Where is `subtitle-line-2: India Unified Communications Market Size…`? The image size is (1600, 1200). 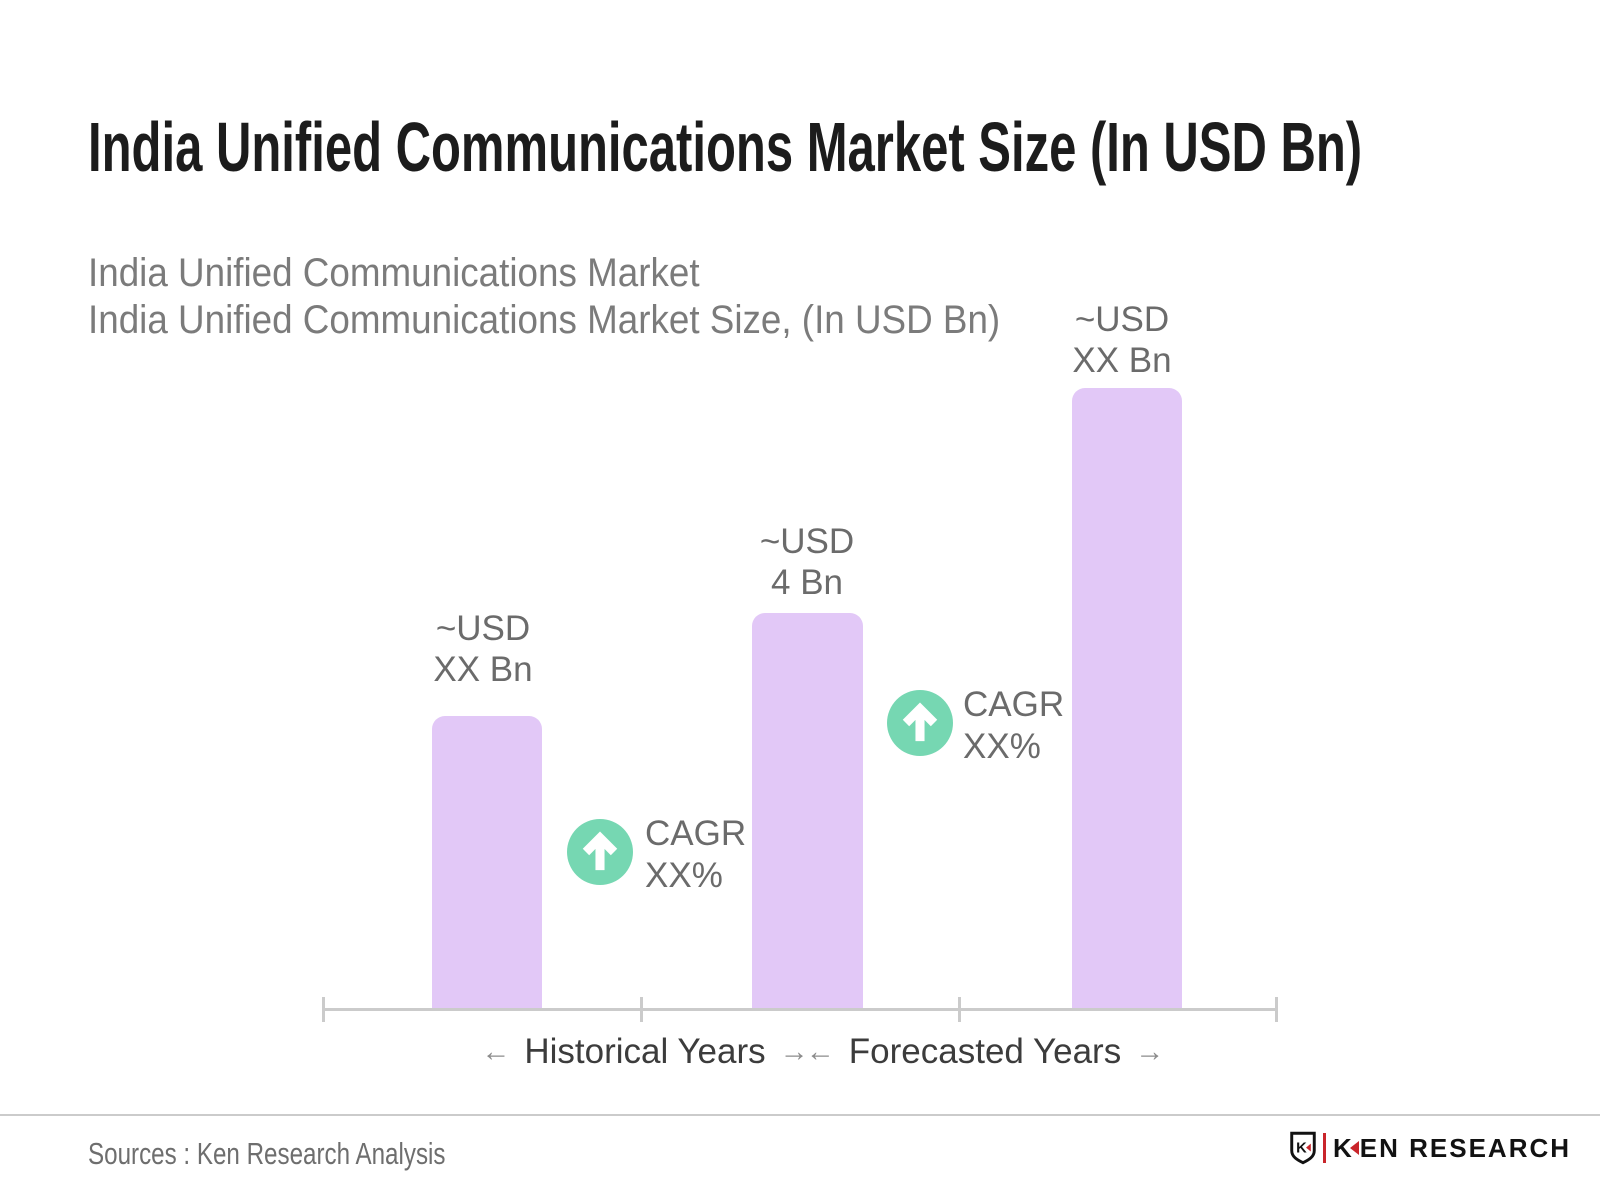 subtitle-line-2: India Unified Communications Market Size… is located at coordinates (583, 320).